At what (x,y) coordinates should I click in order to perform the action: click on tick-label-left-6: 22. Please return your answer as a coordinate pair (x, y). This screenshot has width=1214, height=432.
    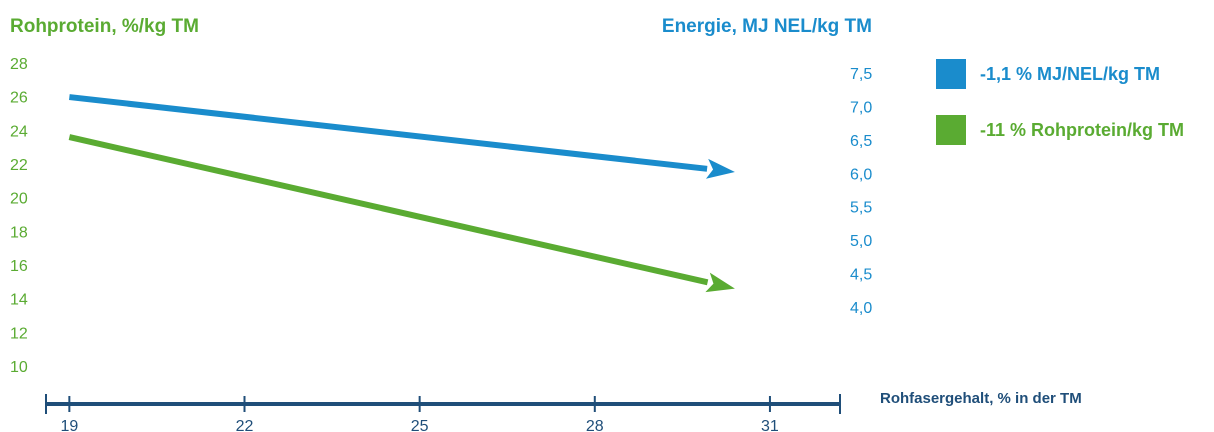
    Looking at the image, I should click on (19, 165).